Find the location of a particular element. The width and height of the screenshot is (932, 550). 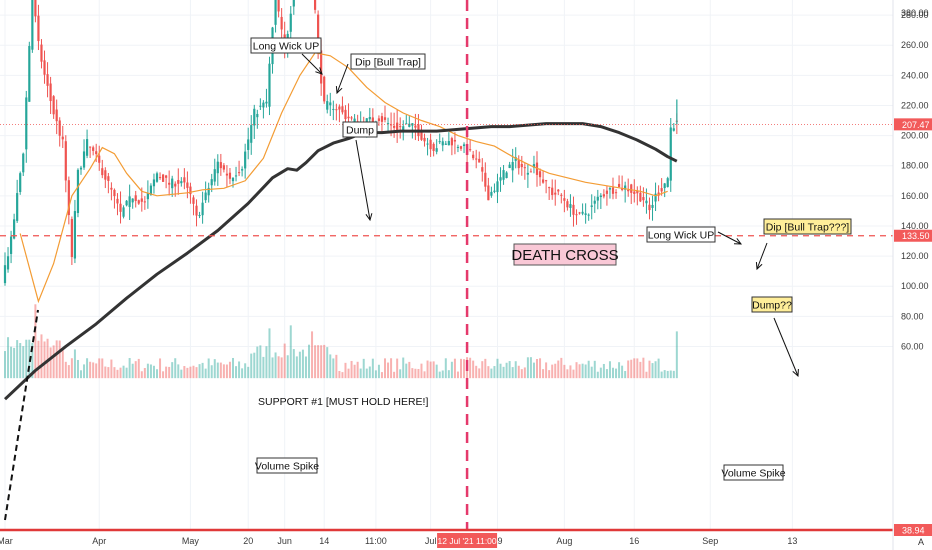

x-tick-label: Apr is located at coordinates (99, 541).